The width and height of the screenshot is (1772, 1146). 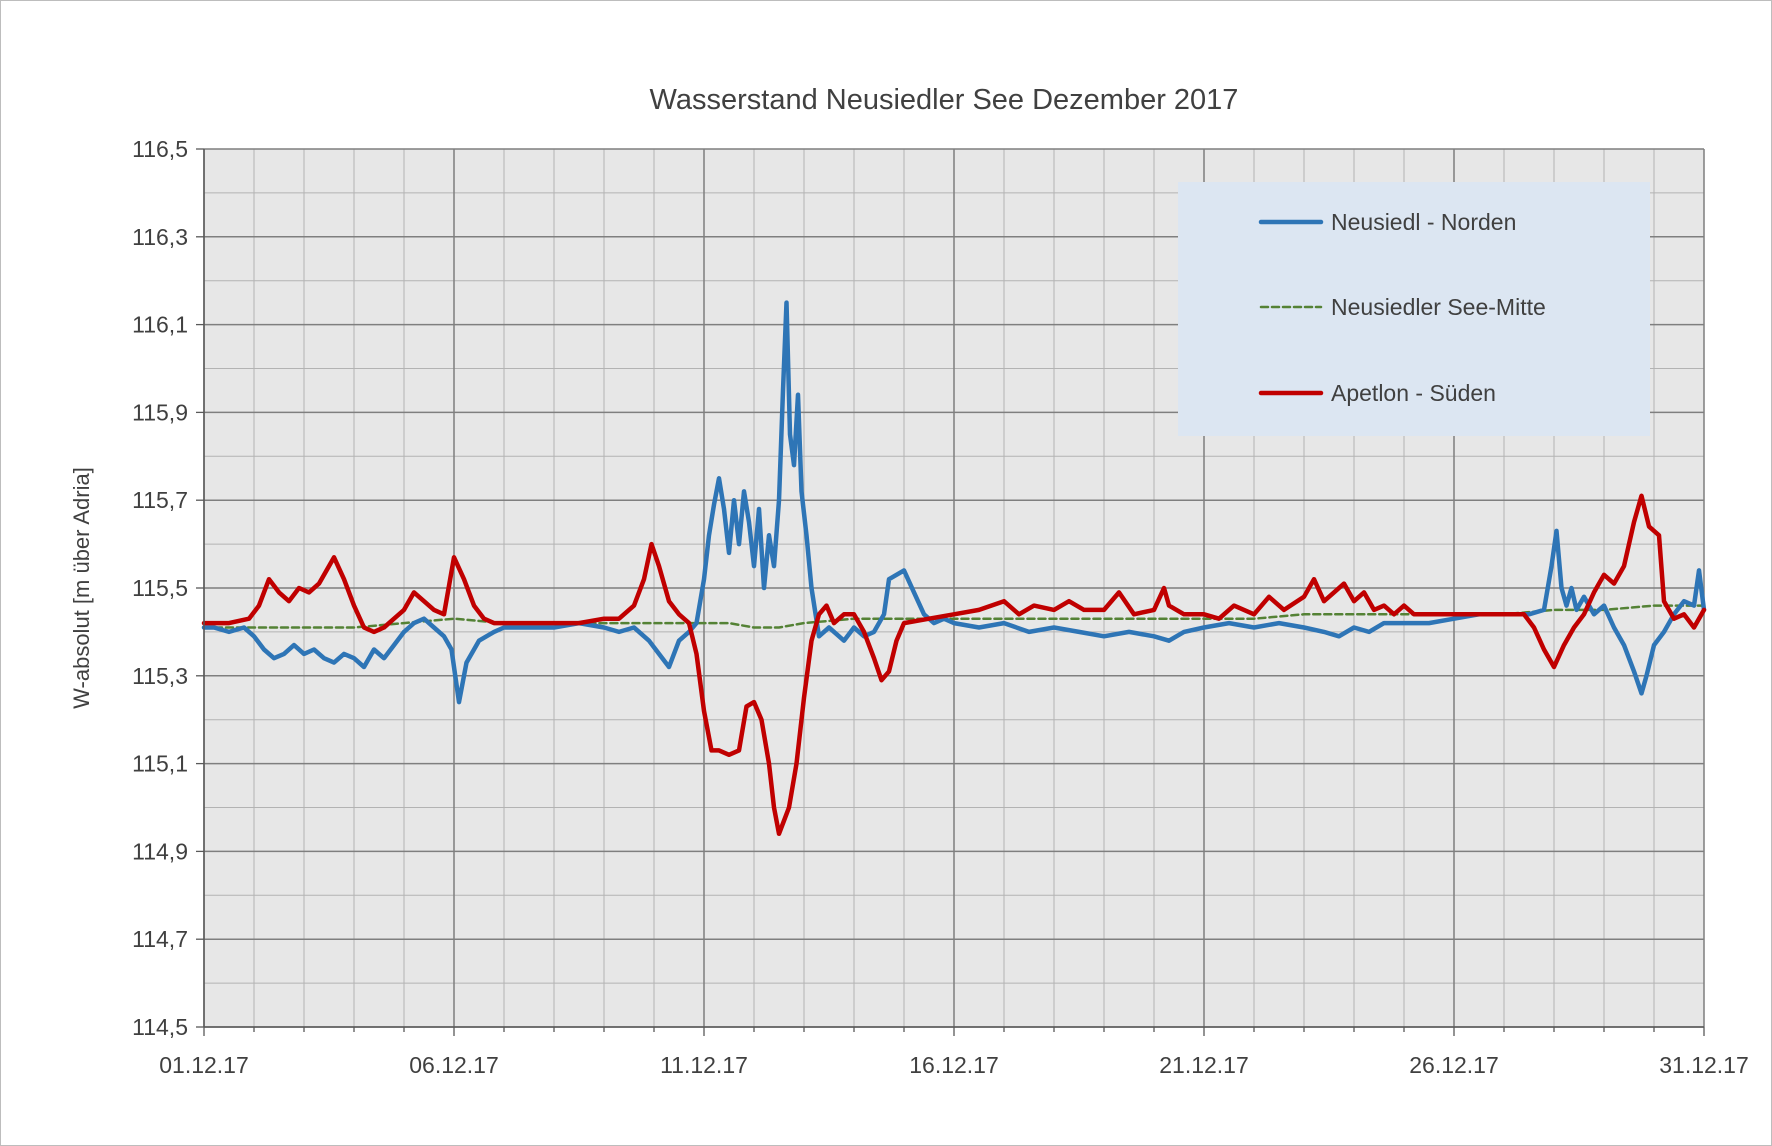 What do you see at coordinates (704, 1065) in the screenshot?
I see `x-tick-label: 11.12.17` at bounding box center [704, 1065].